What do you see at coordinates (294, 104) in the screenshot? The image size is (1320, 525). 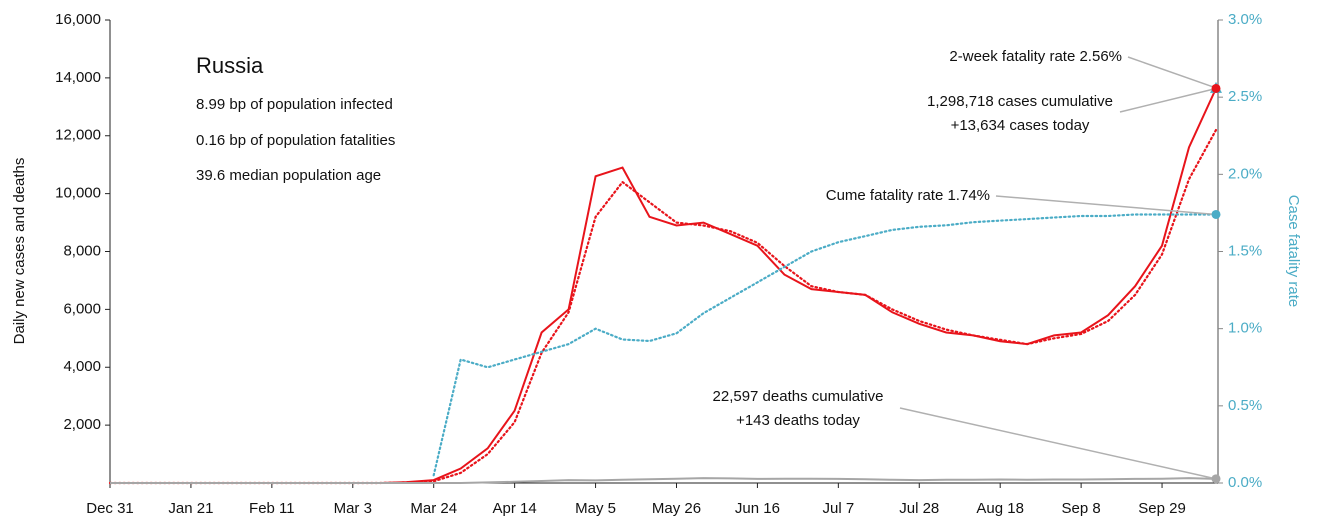 I see `info-line: 8.99 bp of population infected` at bounding box center [294, 104].